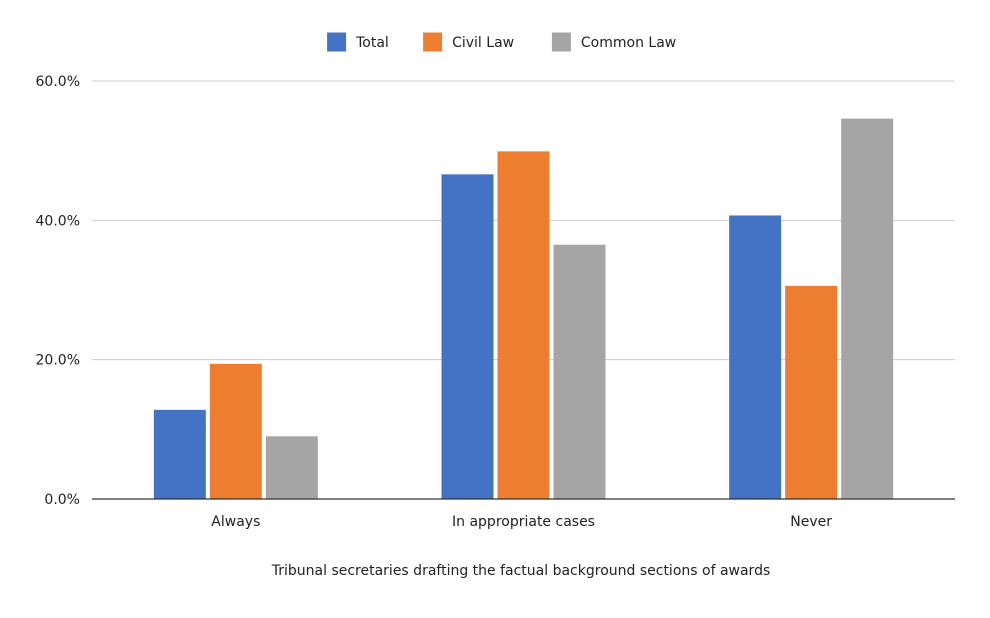 Image resolution: width=990 pixels, height=618 pixels. What do you see at coordinates (58, 361) in the screenshot?
I see `y-tick-label: 20.0%` at bounding box center [58, 361].